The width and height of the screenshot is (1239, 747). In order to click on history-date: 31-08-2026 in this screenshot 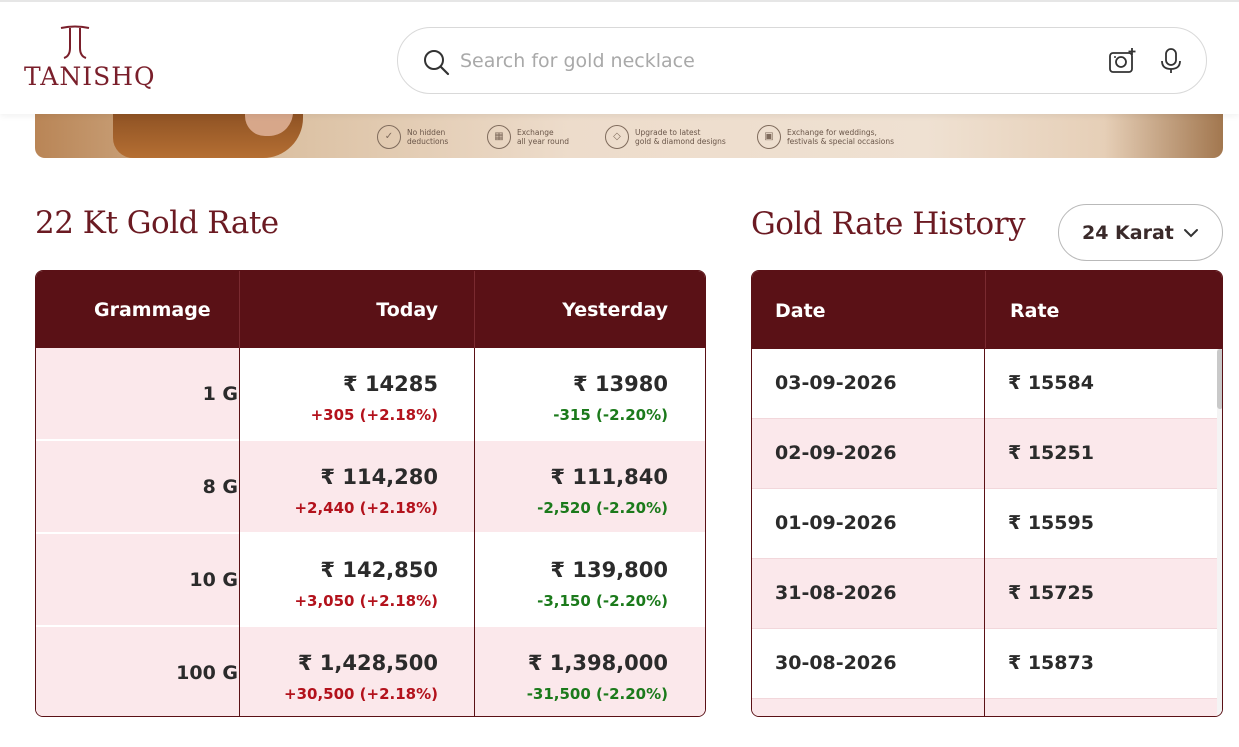, I will do `click(836, 593)`.